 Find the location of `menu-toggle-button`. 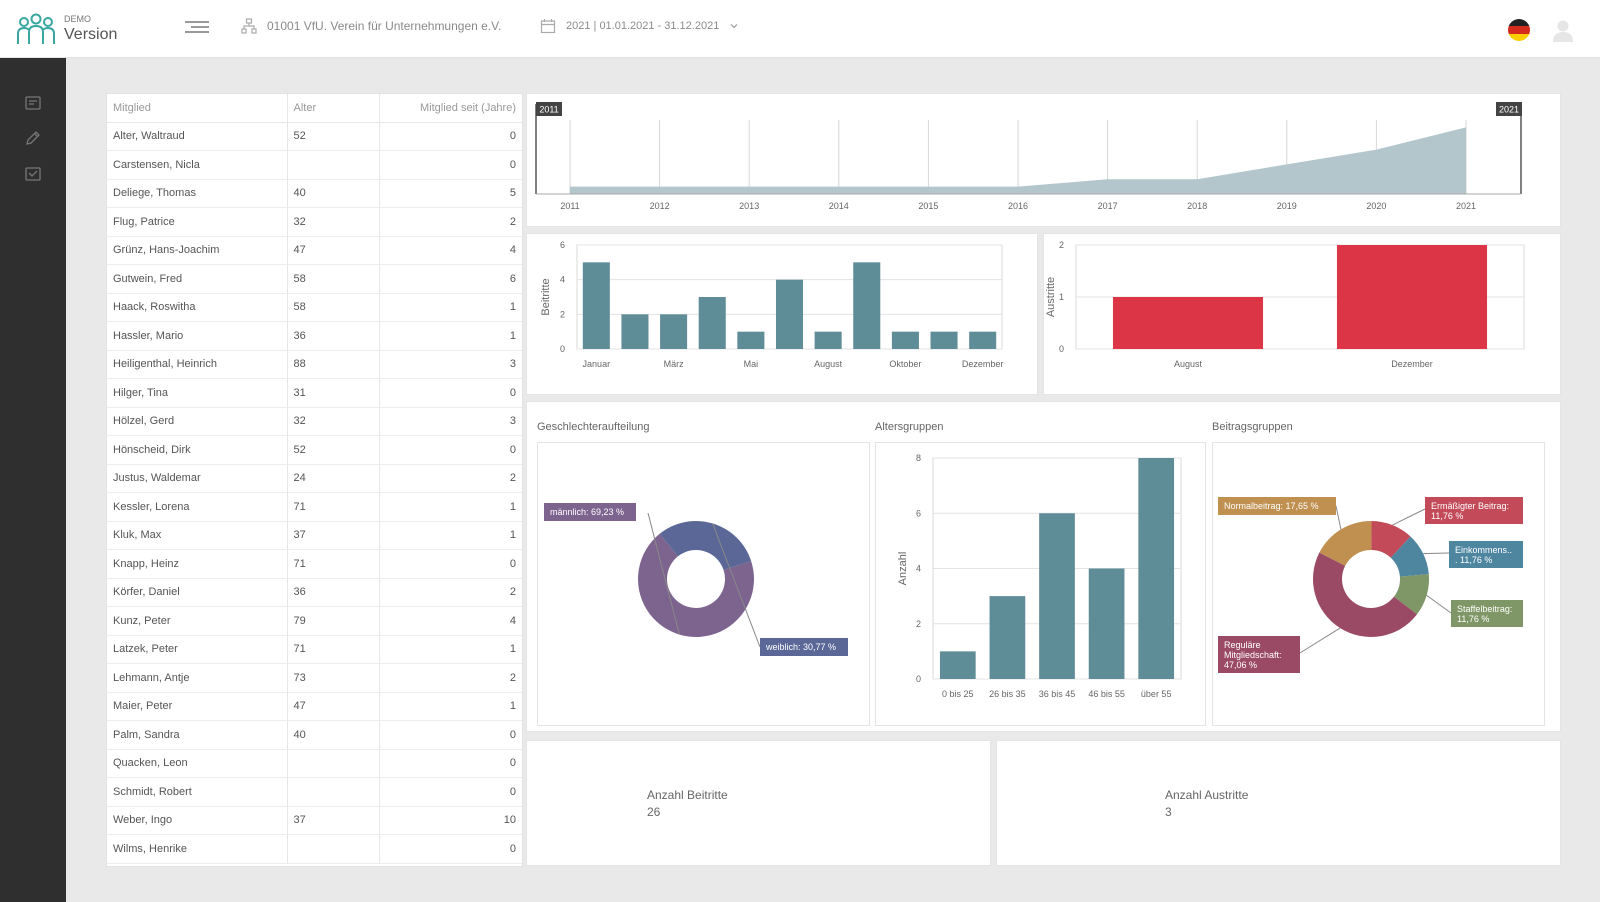

menu-toggle-button is located at coordinates (197, 28).